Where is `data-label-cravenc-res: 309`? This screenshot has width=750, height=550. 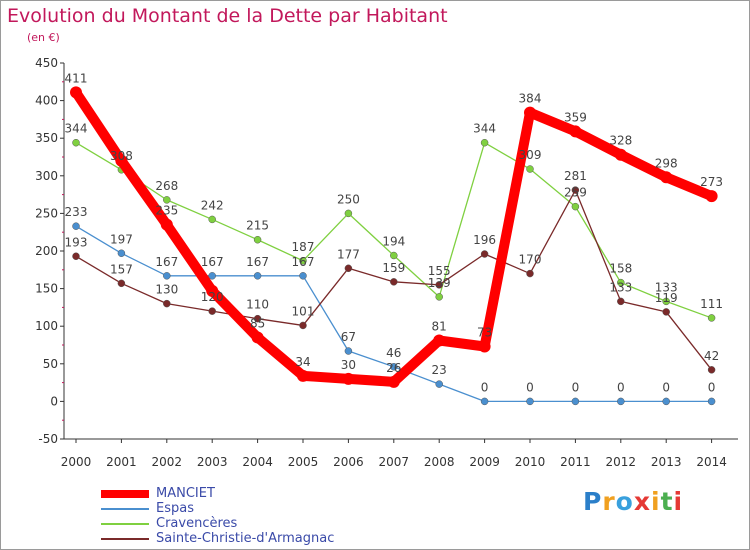 data-label-cravenc-res: 309 is located at coordinates (530, 155).